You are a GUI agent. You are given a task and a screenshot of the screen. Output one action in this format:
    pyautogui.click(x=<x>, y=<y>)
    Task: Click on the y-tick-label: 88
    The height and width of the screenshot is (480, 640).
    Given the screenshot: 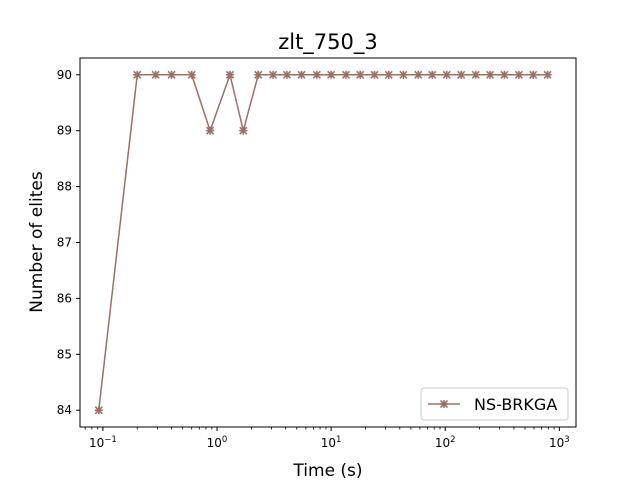 What is the action you would take?
    pyautogui.click(x=64, y=187)
    